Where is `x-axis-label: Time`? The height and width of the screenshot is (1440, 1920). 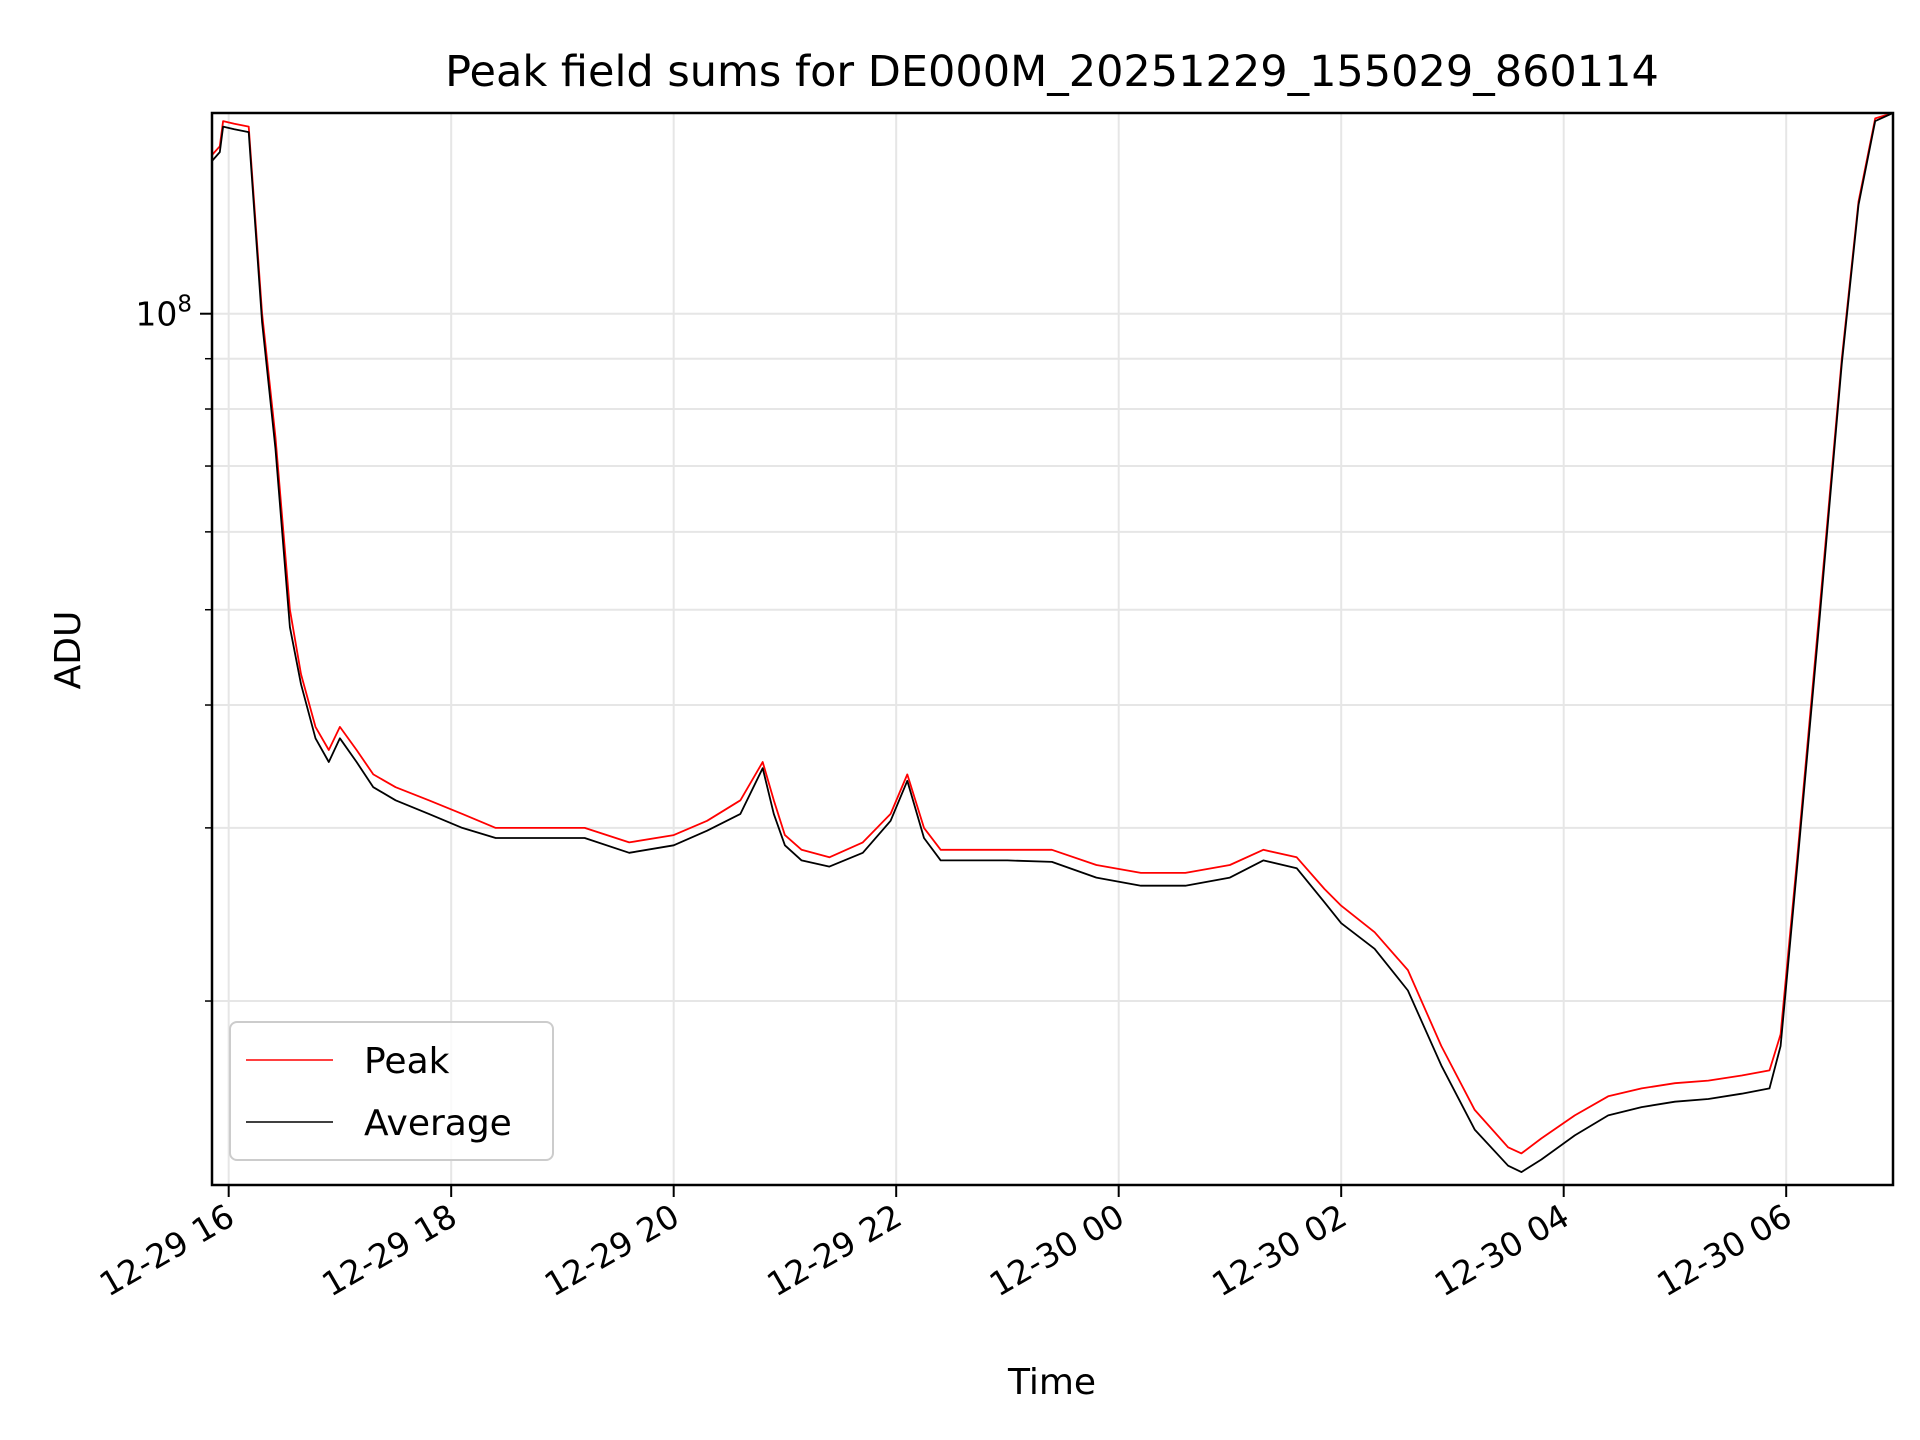
x-axis-label: Time is located at coordinates (1051, 1382).